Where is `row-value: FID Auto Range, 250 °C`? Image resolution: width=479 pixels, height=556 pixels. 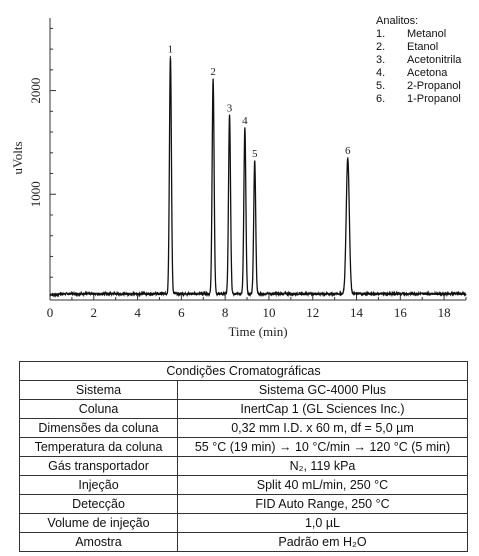 row-value: FID Auto Range, 250 °C is located at coordinates (322, 504).